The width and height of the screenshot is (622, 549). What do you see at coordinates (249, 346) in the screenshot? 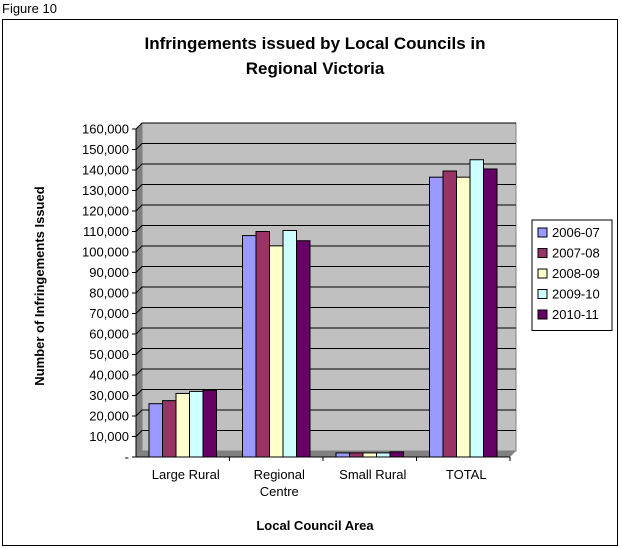
I see `bar-2006-07-regional-centre` at bounding box center [249, 346].